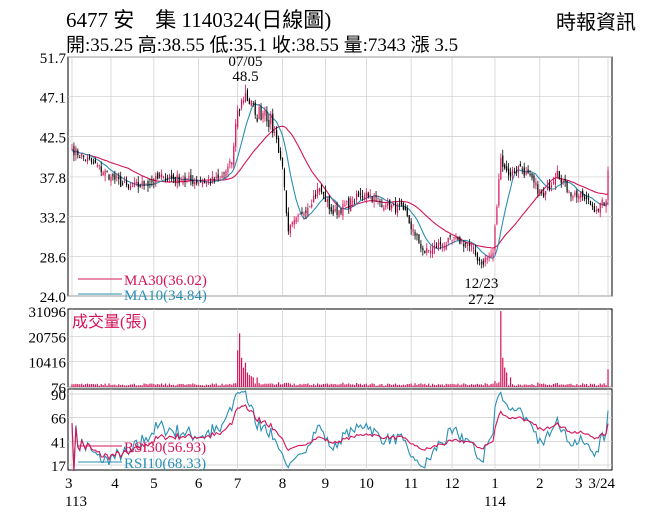 The image size is (656, 525). What do you see at coordinates (245, 62) in the screenshot?
I see `annotation-date: 07/05` at bounding box center [245, 62].